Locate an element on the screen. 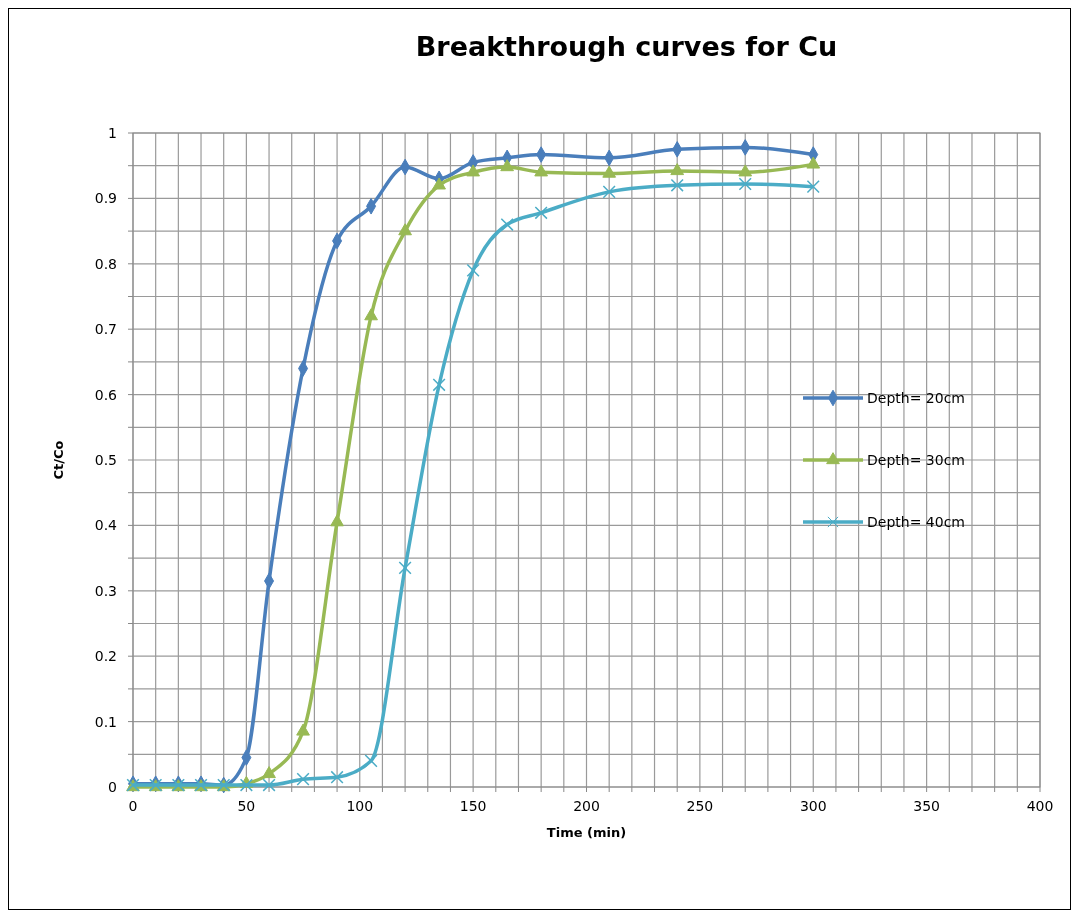  legend-label: Depth= 30cm is located at coordinates (916, 460).